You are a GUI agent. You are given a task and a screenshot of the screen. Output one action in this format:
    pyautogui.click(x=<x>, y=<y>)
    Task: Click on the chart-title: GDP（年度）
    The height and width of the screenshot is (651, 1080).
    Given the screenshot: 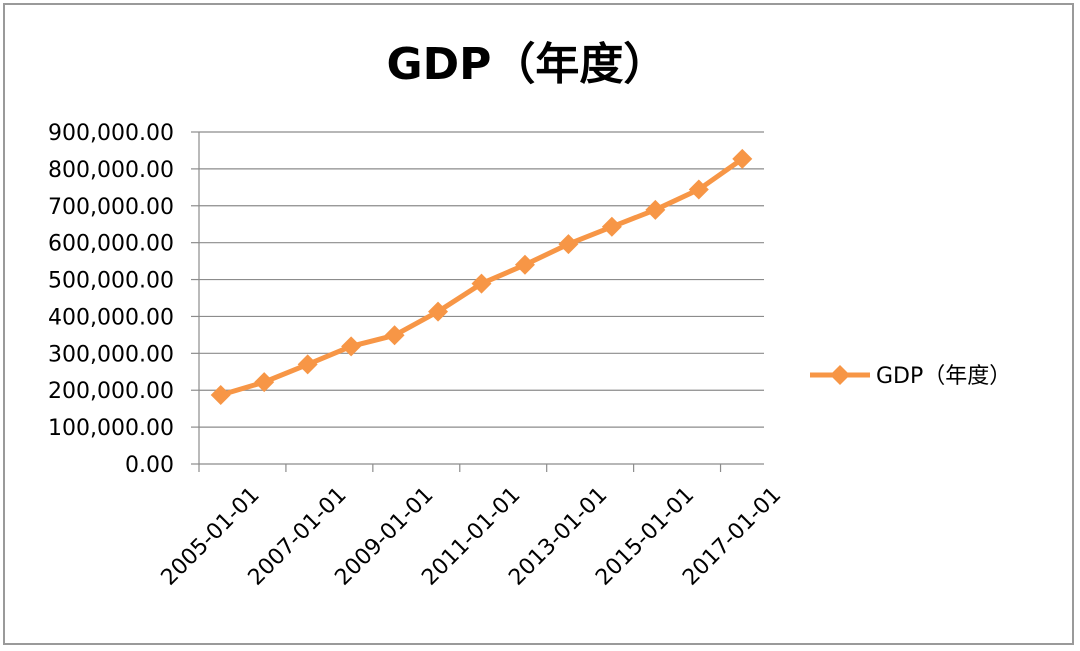 What is the action you would take?
    pyautogui.click(x=527, y=64)
    